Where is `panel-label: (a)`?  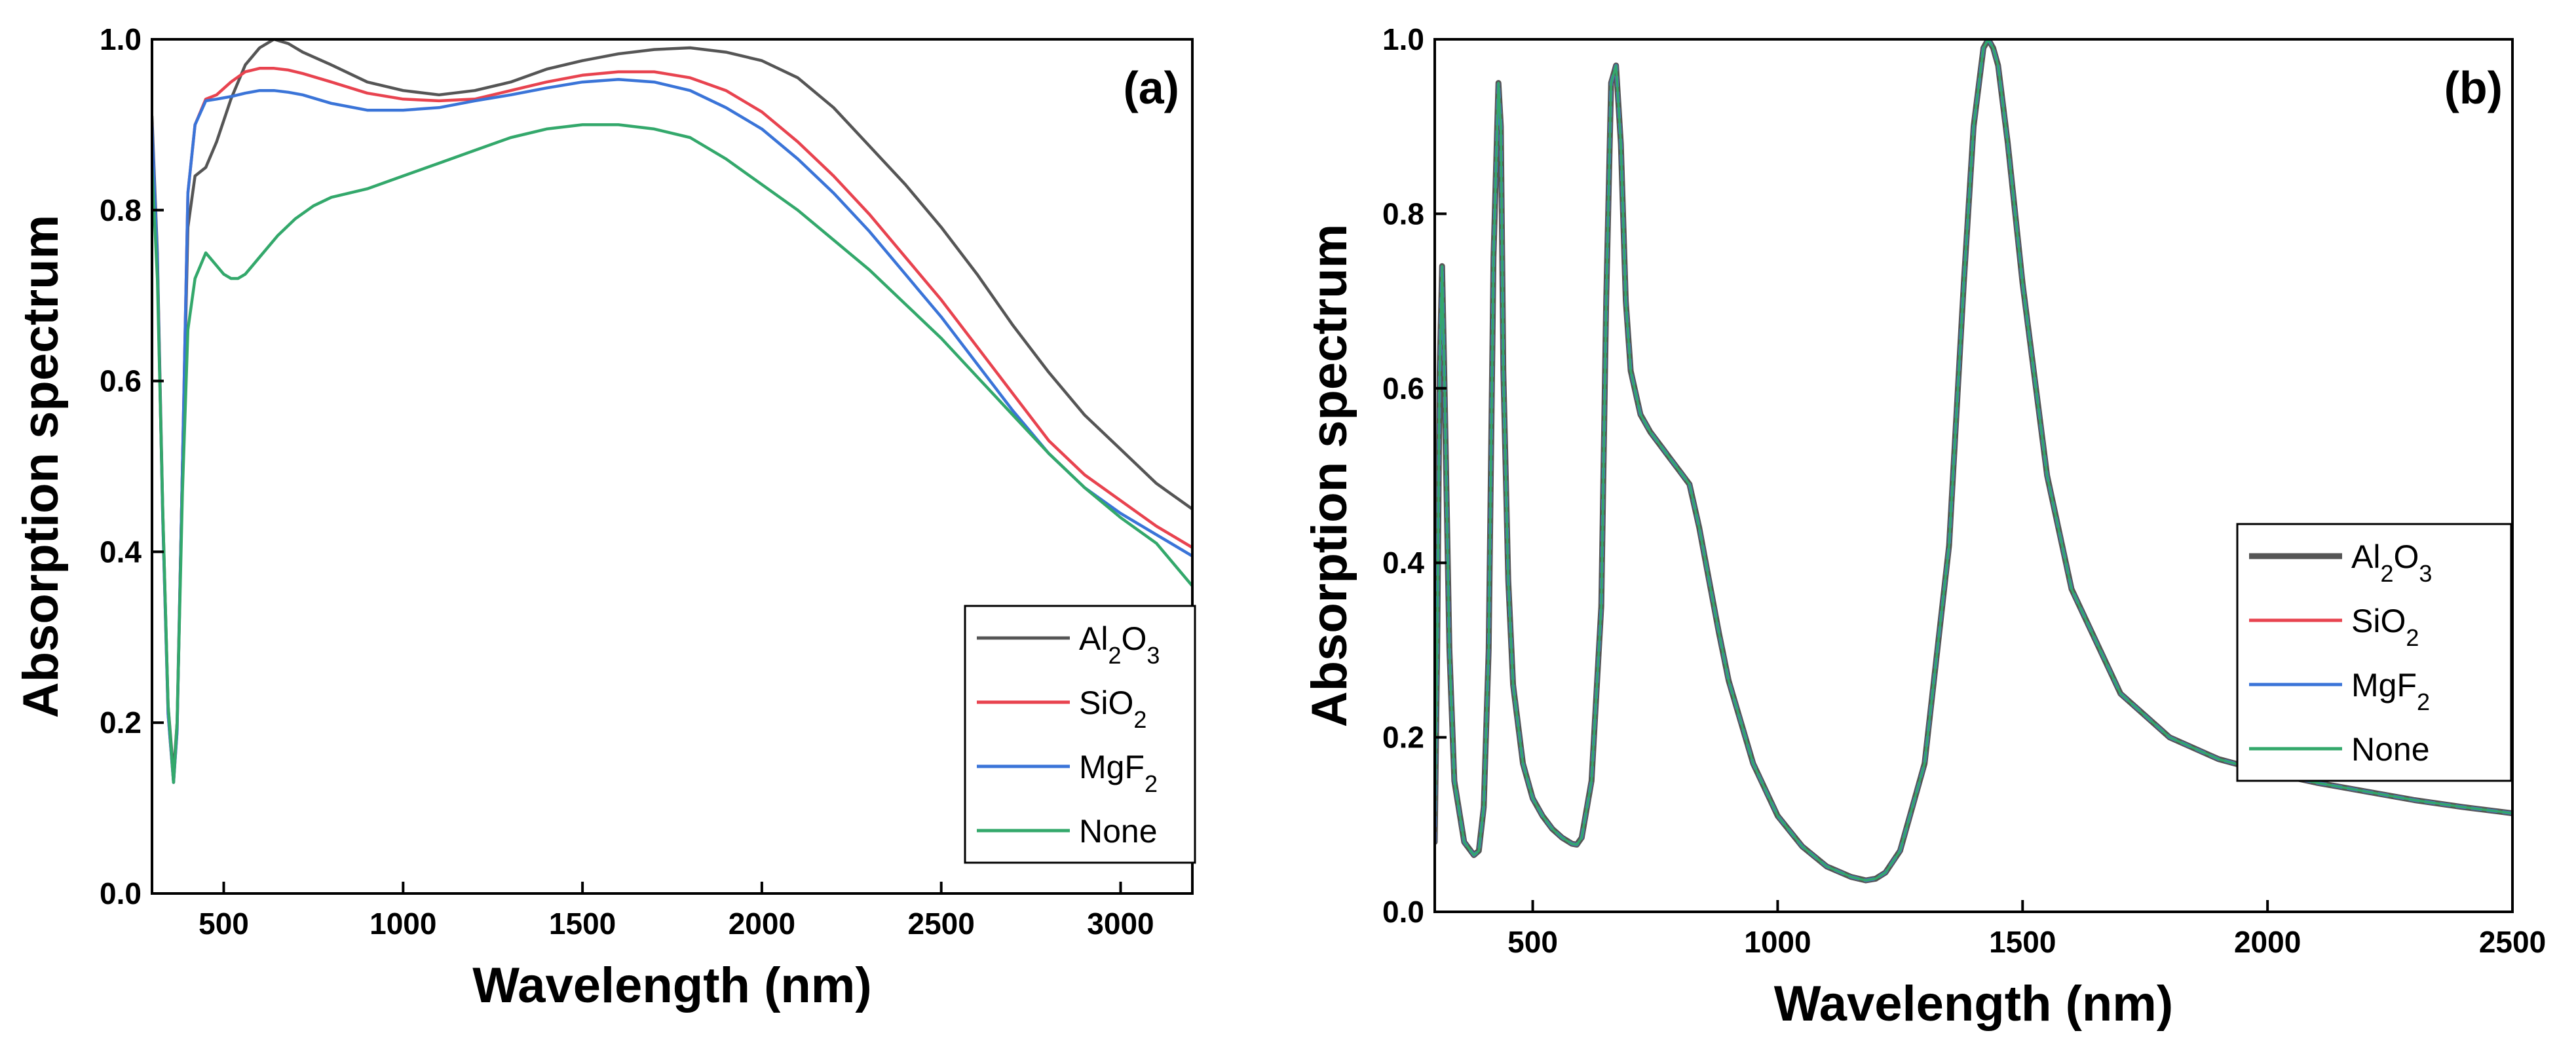 panel-label: (a) is located at coordinates (1151, 87).